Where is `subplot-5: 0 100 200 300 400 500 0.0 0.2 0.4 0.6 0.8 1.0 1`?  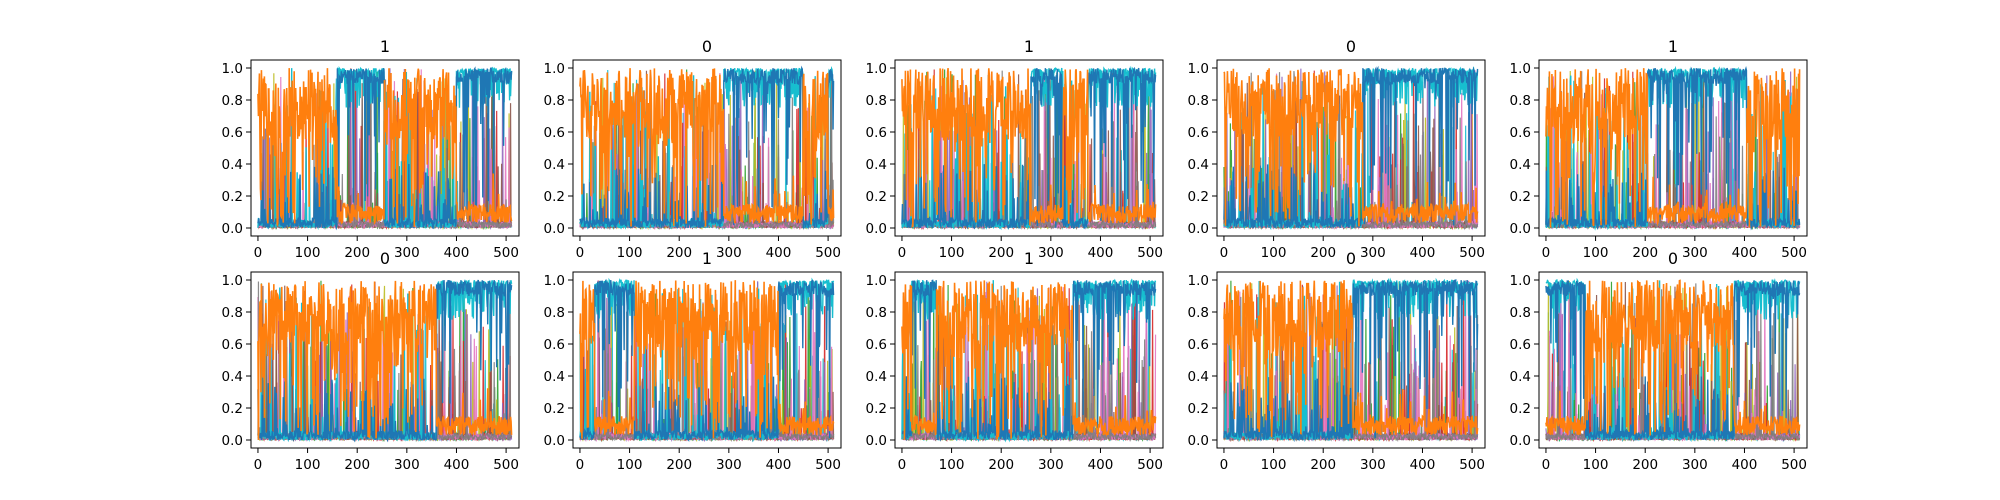
subplot-5: 0 100 200 300 400 500 0.0 0.2 0.4 0.6 0.8 1.0 1 is located at coordinates (1659, 149).